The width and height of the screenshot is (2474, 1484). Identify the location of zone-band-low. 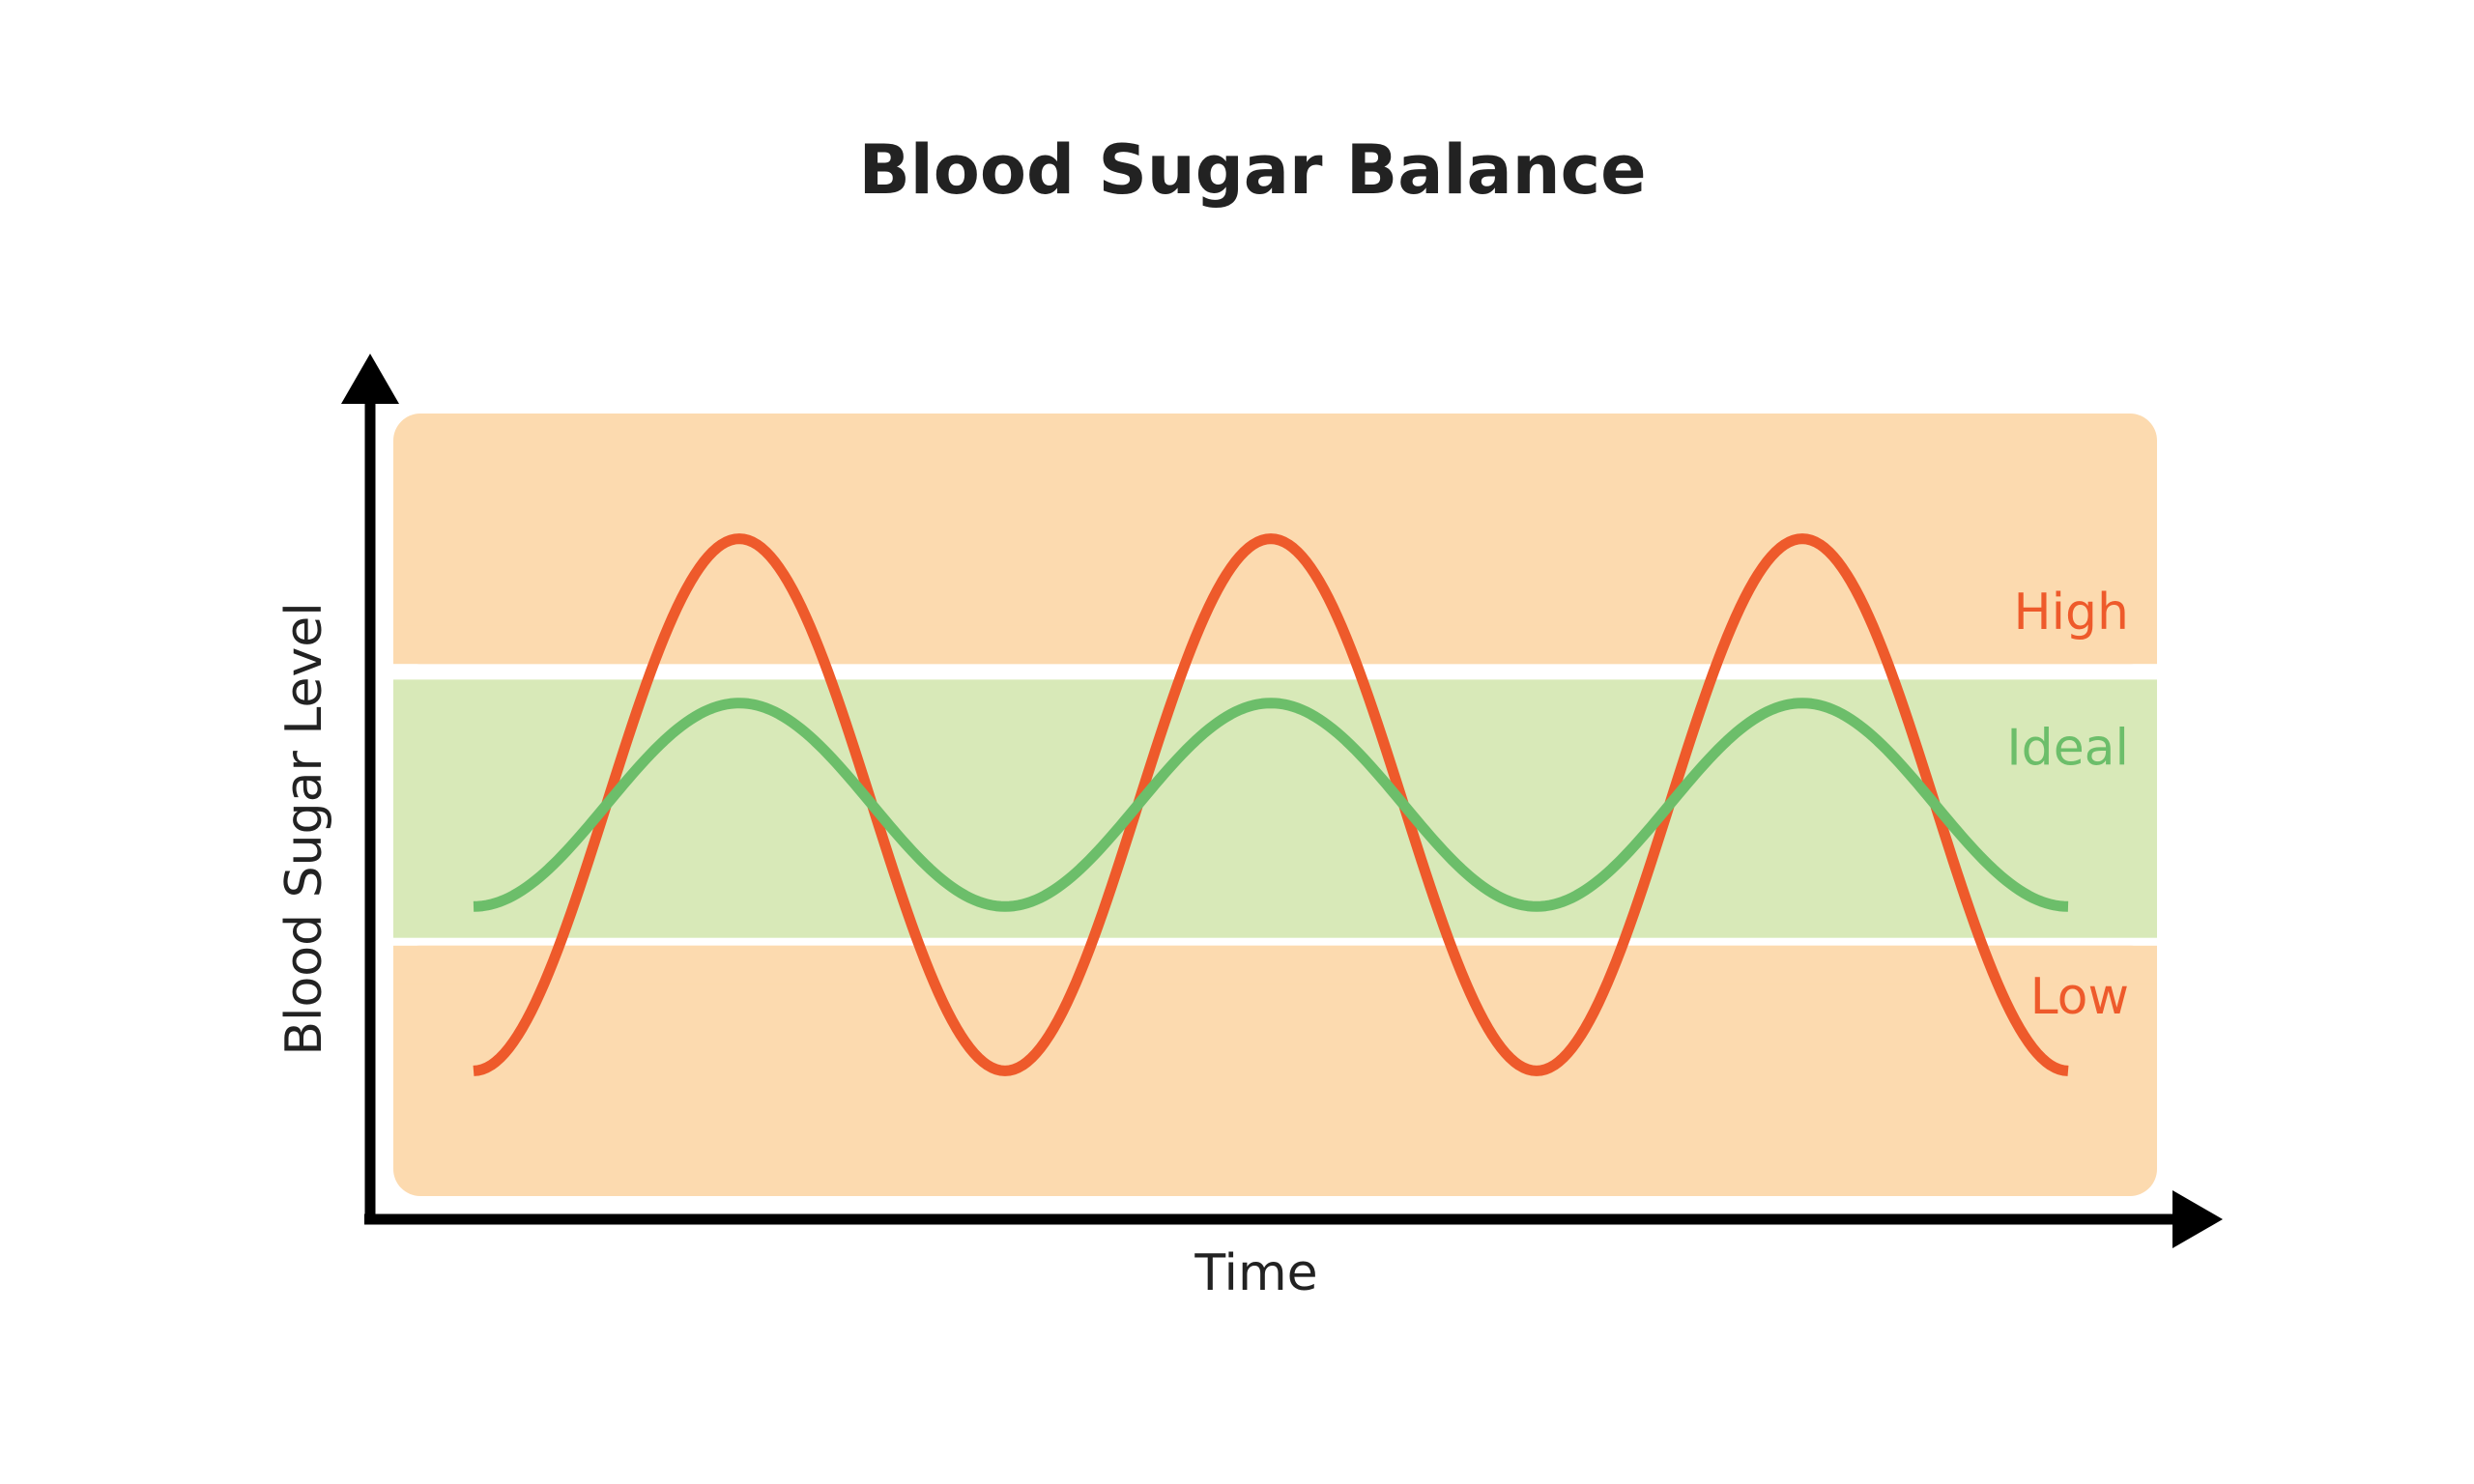
(1275, 1070).